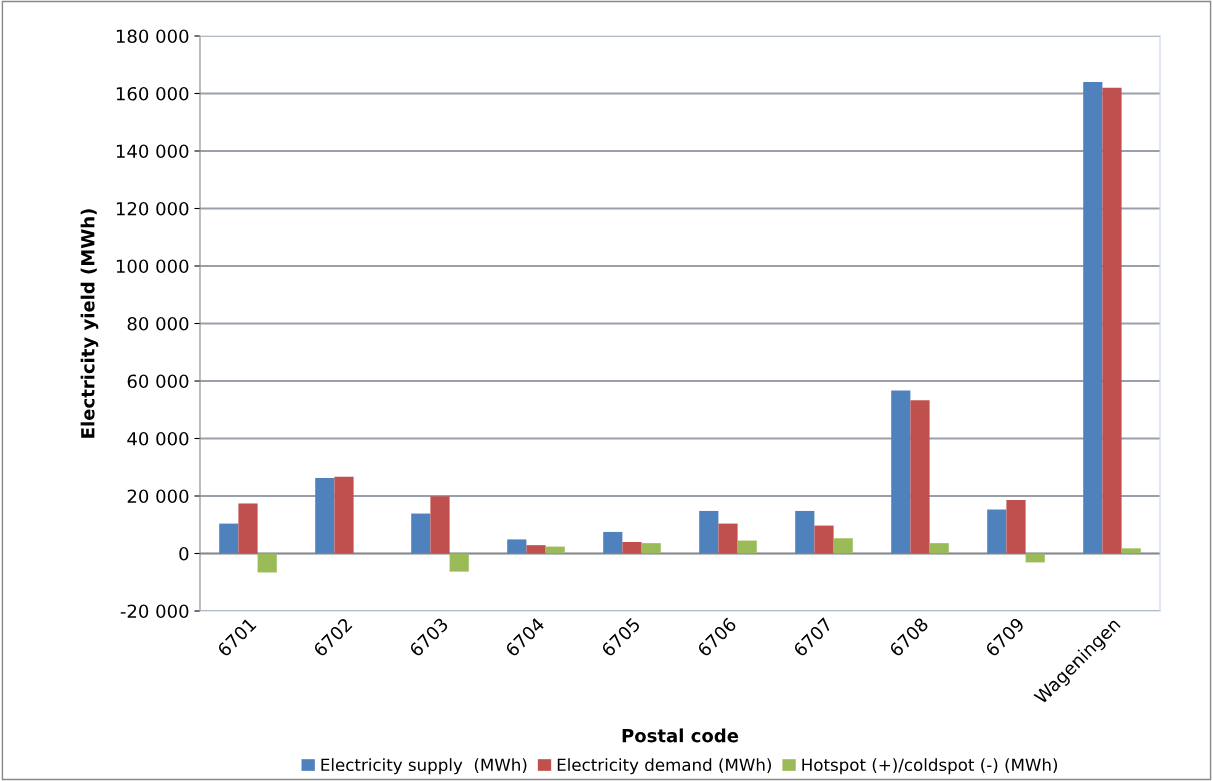 Image resolution: width=1213 pixels, height=781 pixels. I want to click on legend-label: Hotspot (+)/coldspot (-) (MWh), so click(930, 766).